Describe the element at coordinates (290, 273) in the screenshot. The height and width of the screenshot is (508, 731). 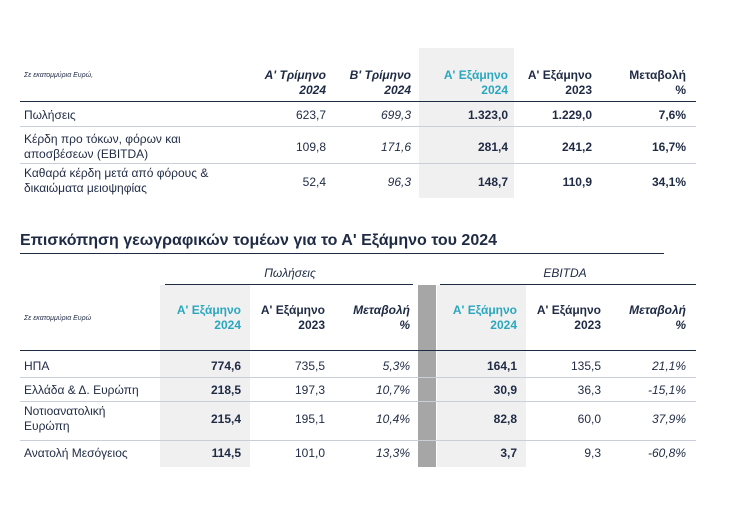
I see `group-header-sales: Πωλήσεις` at that location.